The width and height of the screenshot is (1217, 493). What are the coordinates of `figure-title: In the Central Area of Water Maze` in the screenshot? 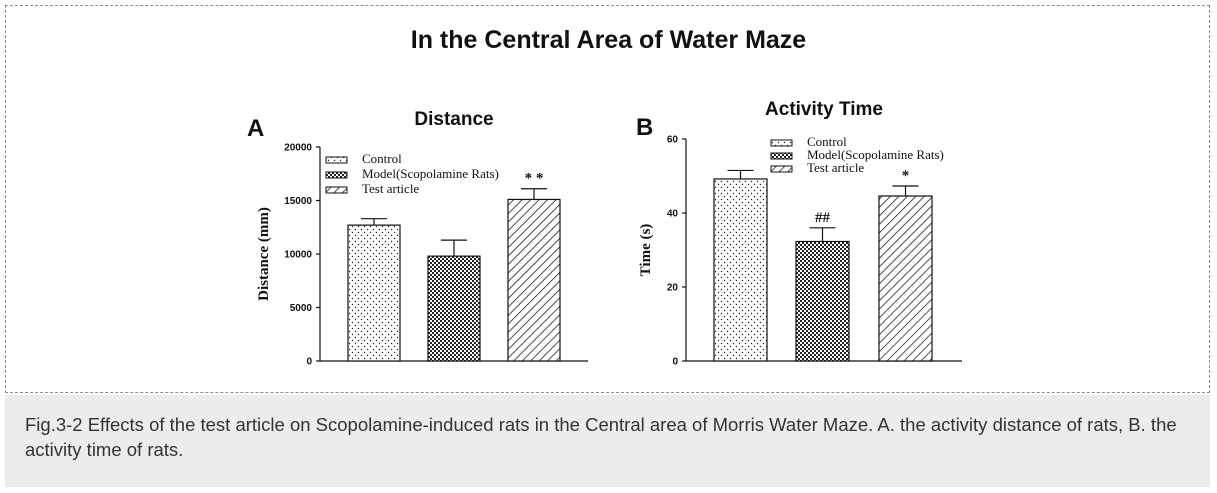 It's located at (608, 40).